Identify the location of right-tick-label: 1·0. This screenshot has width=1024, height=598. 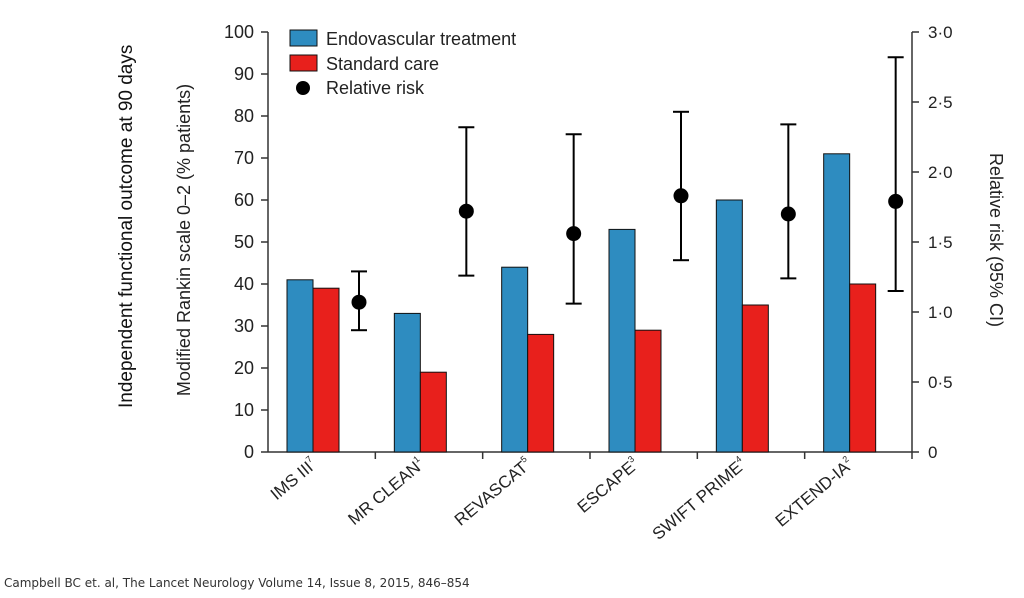
(940, 312).